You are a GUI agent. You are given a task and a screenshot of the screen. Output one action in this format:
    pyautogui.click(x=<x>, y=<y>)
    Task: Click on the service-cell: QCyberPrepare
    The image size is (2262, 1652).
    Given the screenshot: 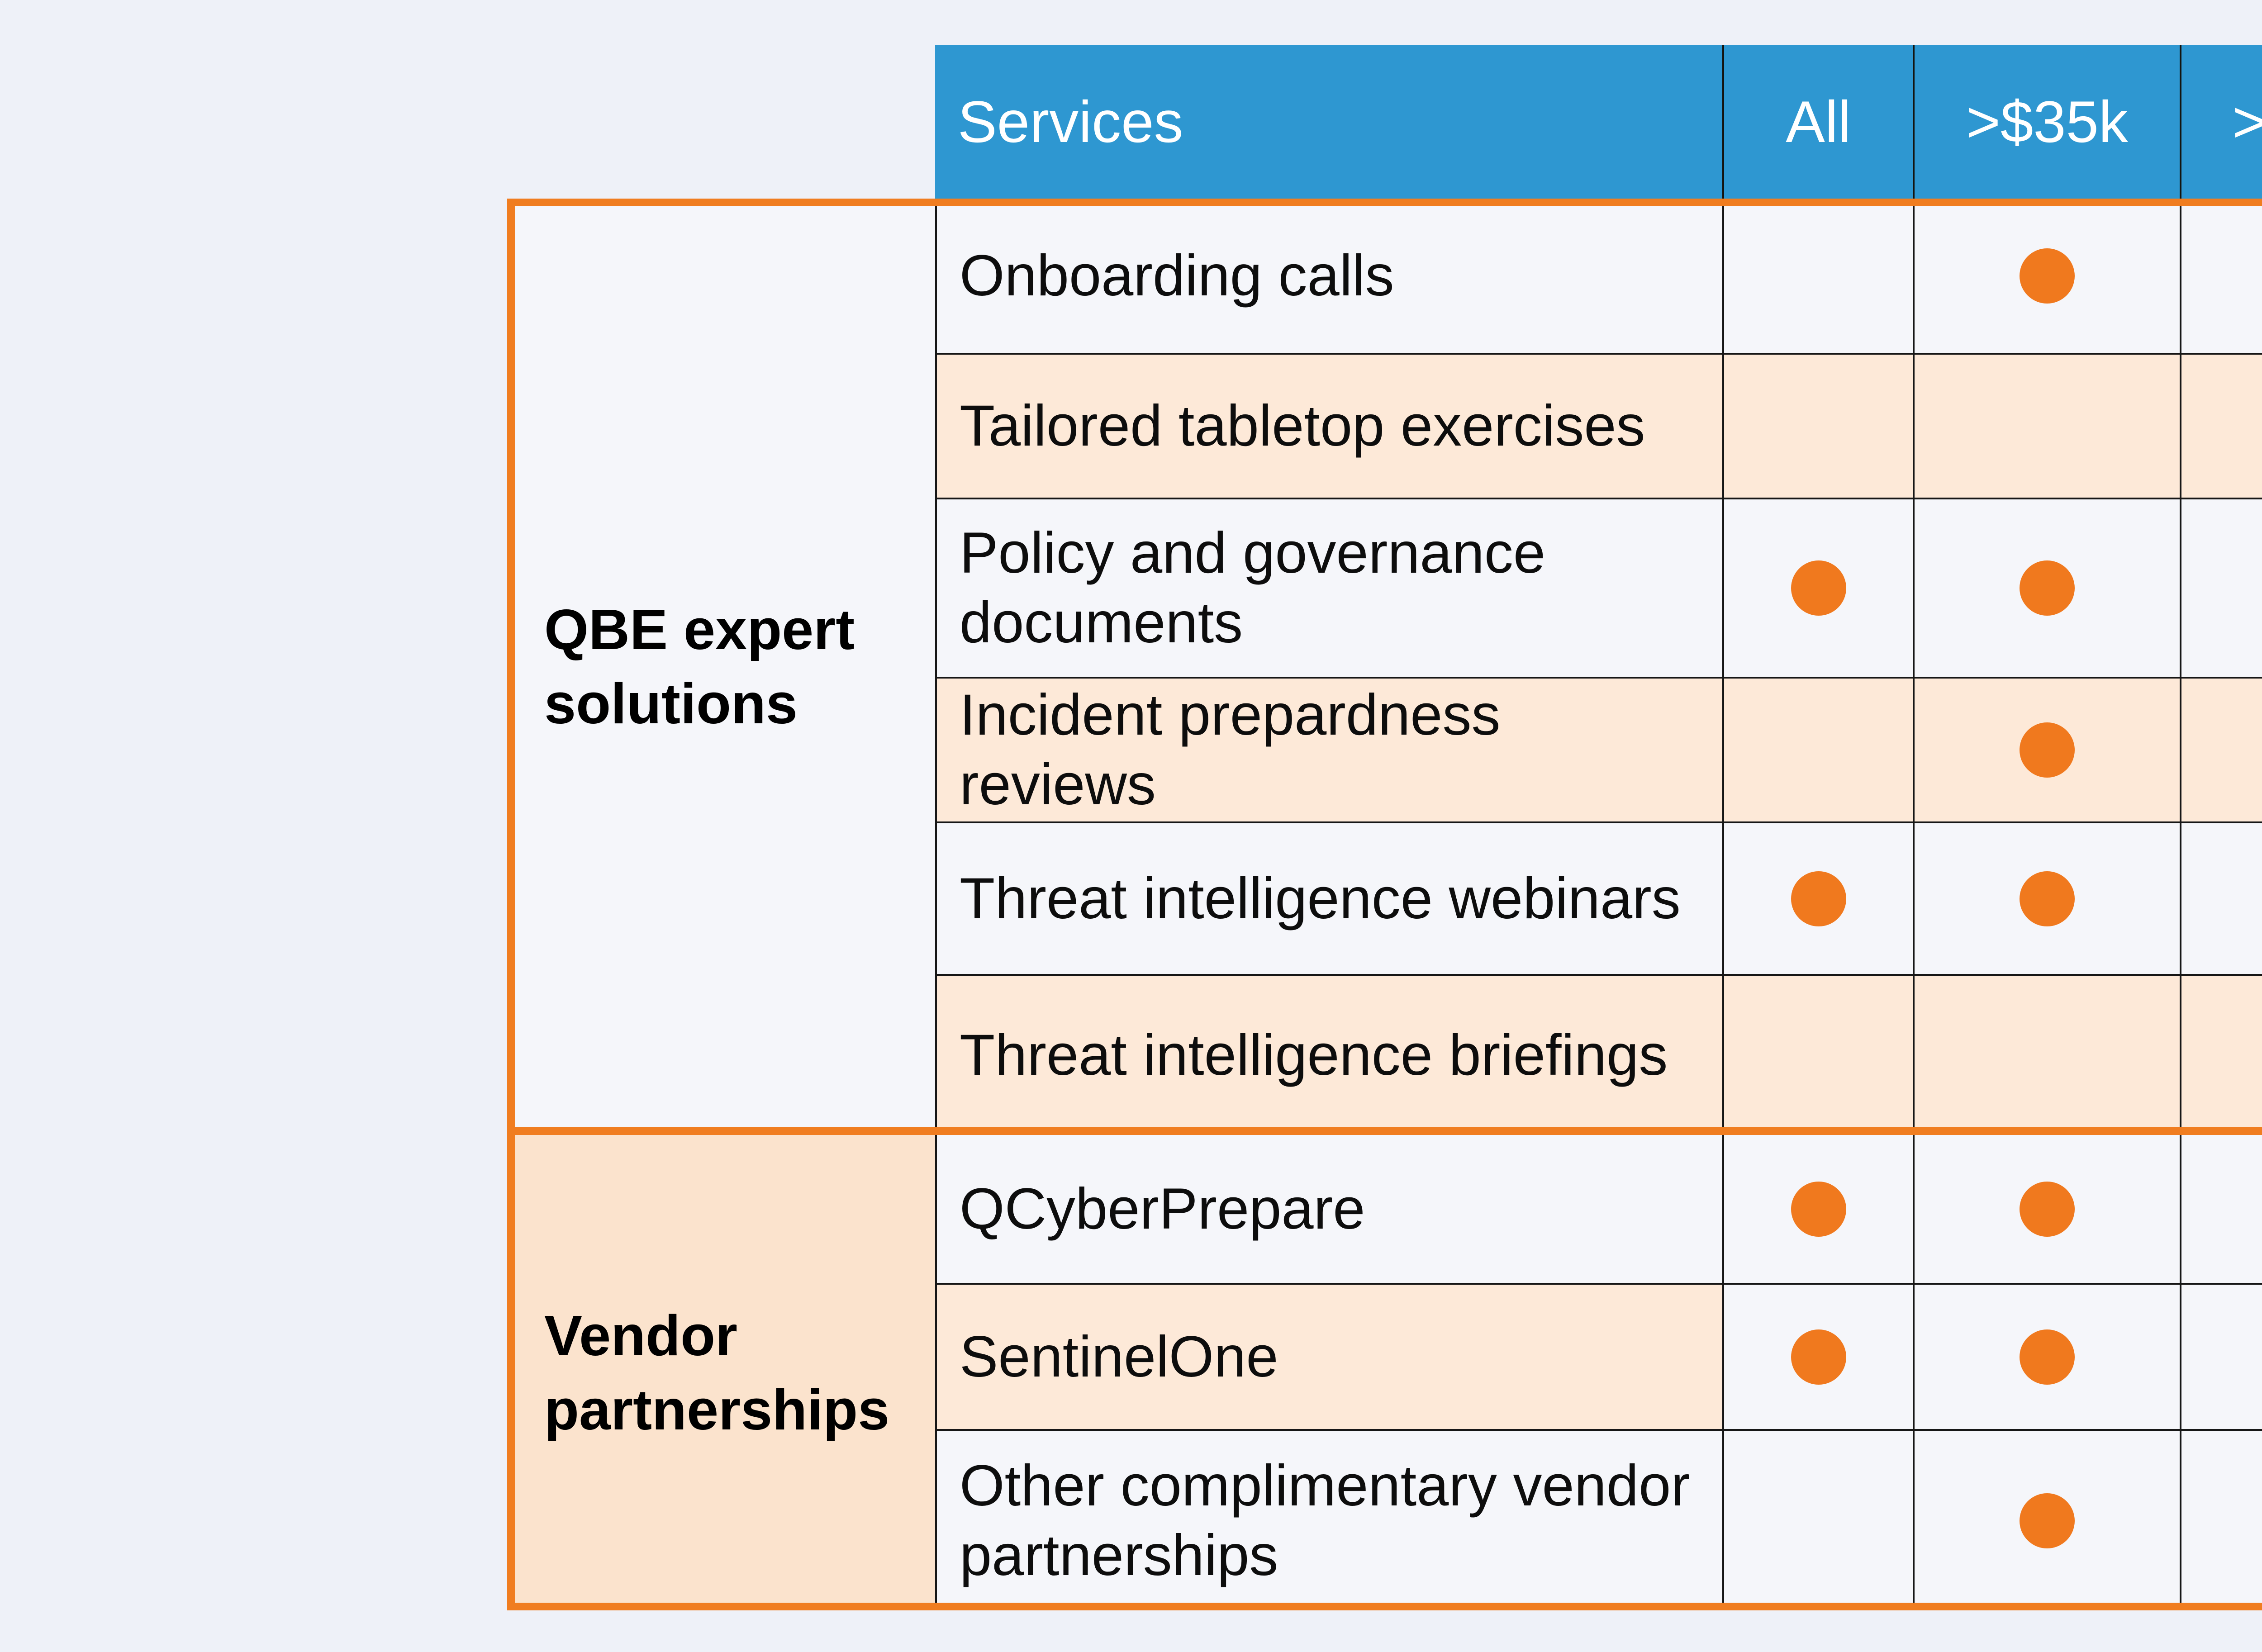 What is the action you would take?
    pyautogui.click(x=1328, y=1210)
    